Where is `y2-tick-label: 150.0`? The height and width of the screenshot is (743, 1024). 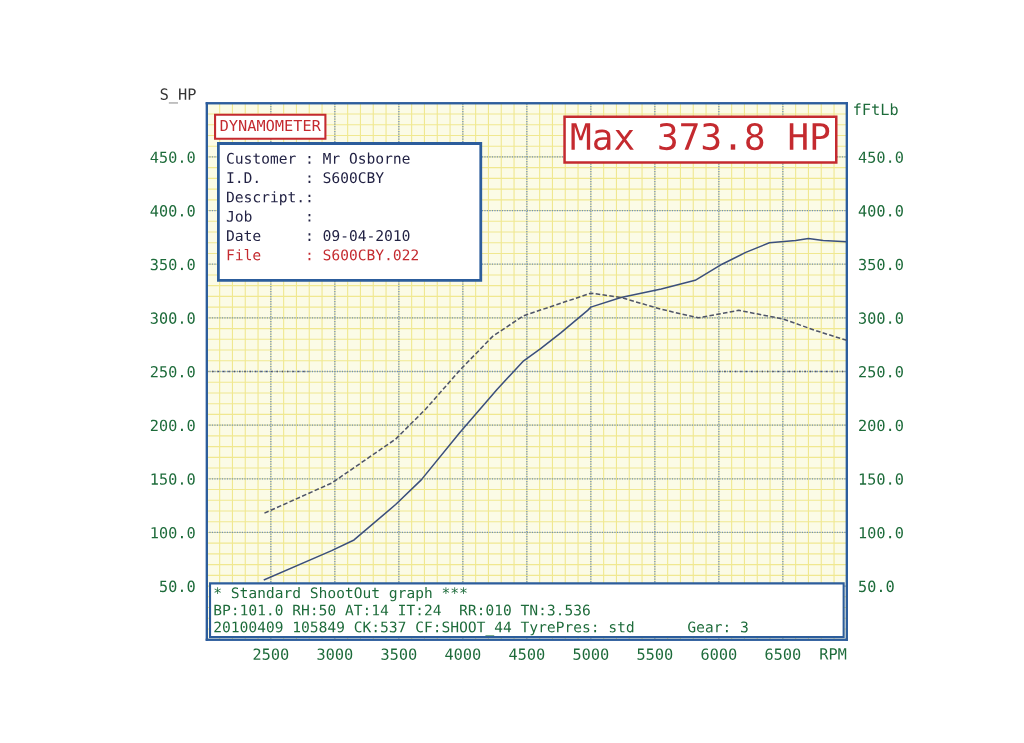 y2-tick-label: 150.0 is located at coordinates (881, 479).